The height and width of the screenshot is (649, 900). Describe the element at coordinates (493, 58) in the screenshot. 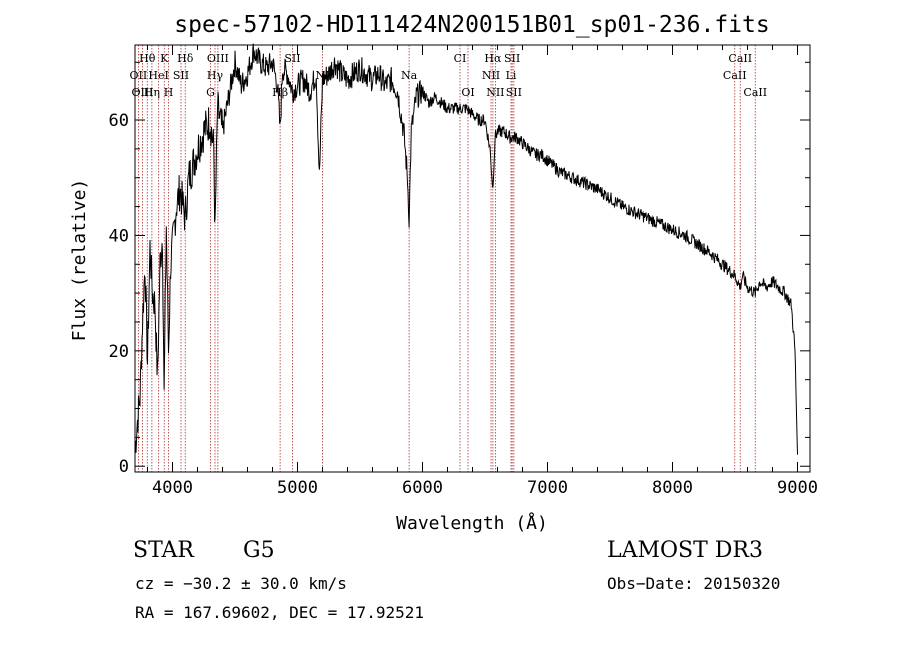

I see `line-label: Hα` at that location.